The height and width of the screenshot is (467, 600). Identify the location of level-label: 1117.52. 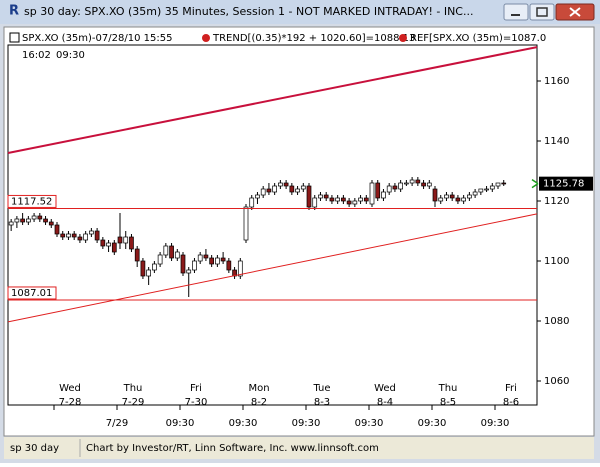
(31, 201).